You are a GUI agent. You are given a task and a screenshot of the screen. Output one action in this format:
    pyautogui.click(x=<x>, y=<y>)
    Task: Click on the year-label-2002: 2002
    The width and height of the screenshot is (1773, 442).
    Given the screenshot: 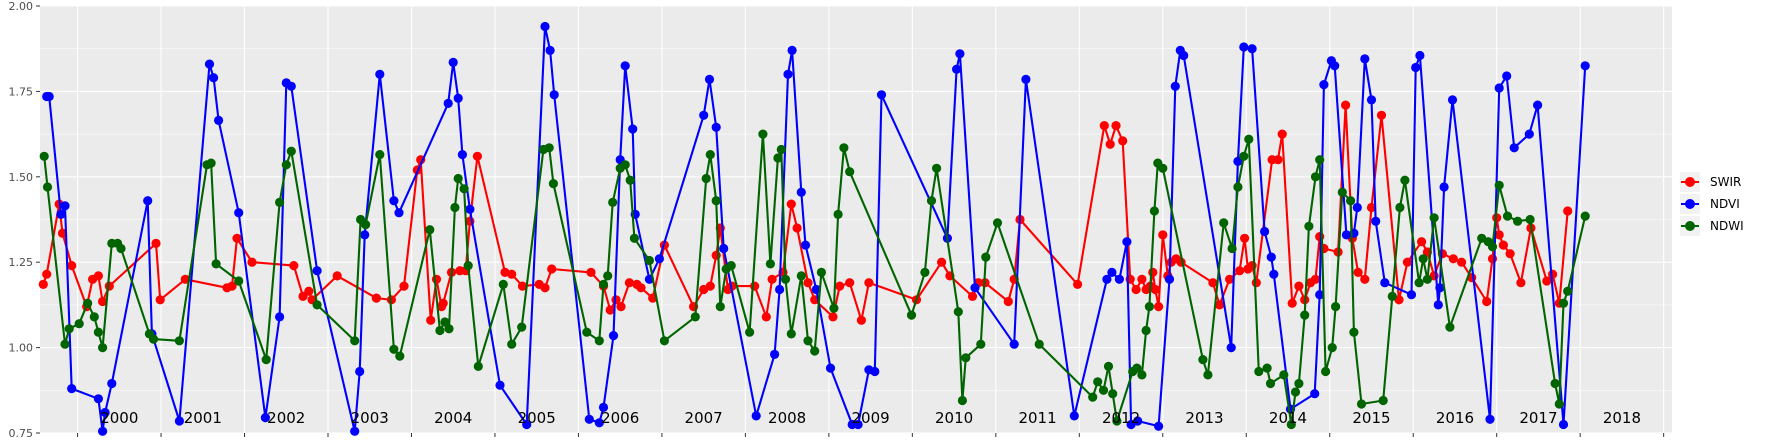 What is the action you would take?
    pyautogui.click(x=286, y=418)
    